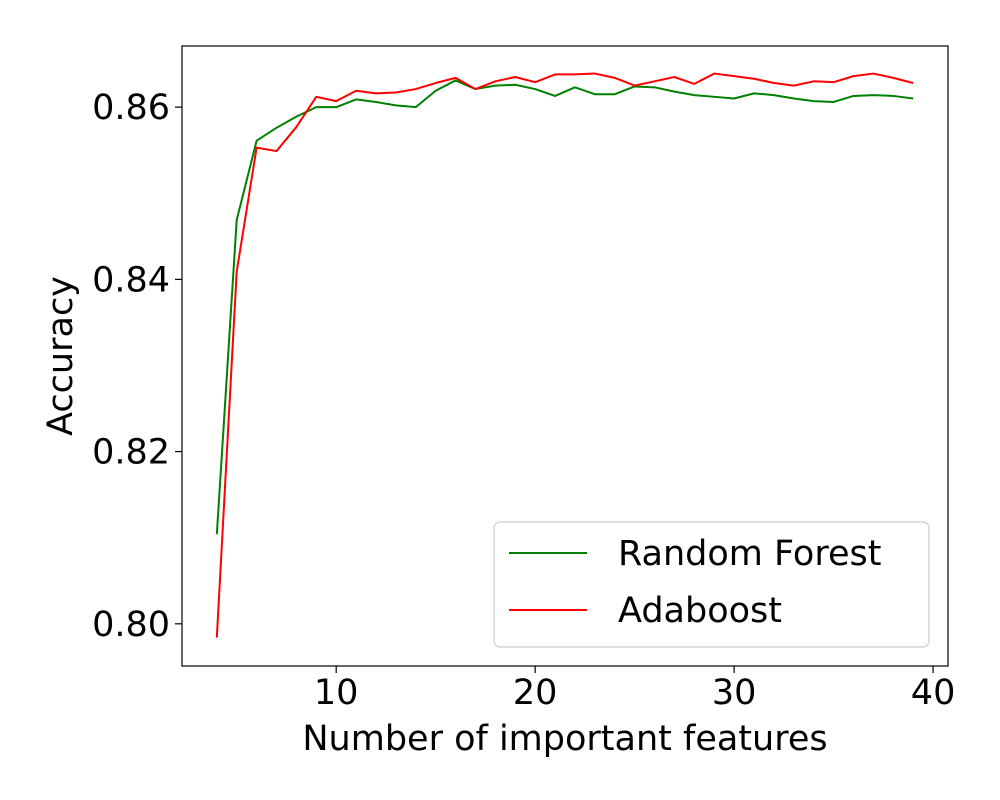 The height and width of the screenshot is (800, 1000). I want to click on legend-box, so click(711, 584).